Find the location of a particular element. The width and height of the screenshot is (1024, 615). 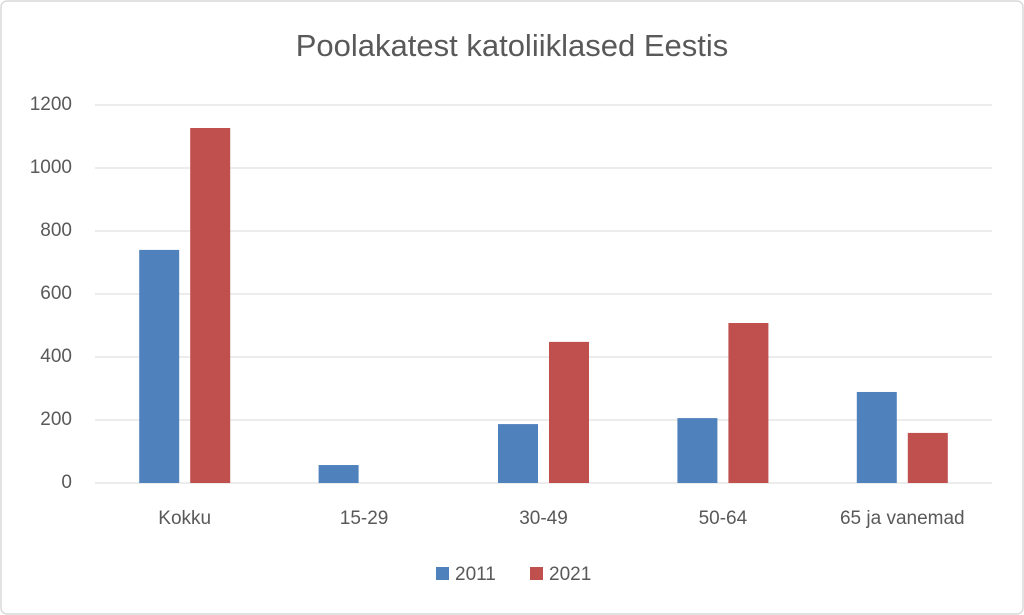

legend-label: 2011 is located at coordinates (475, 574).